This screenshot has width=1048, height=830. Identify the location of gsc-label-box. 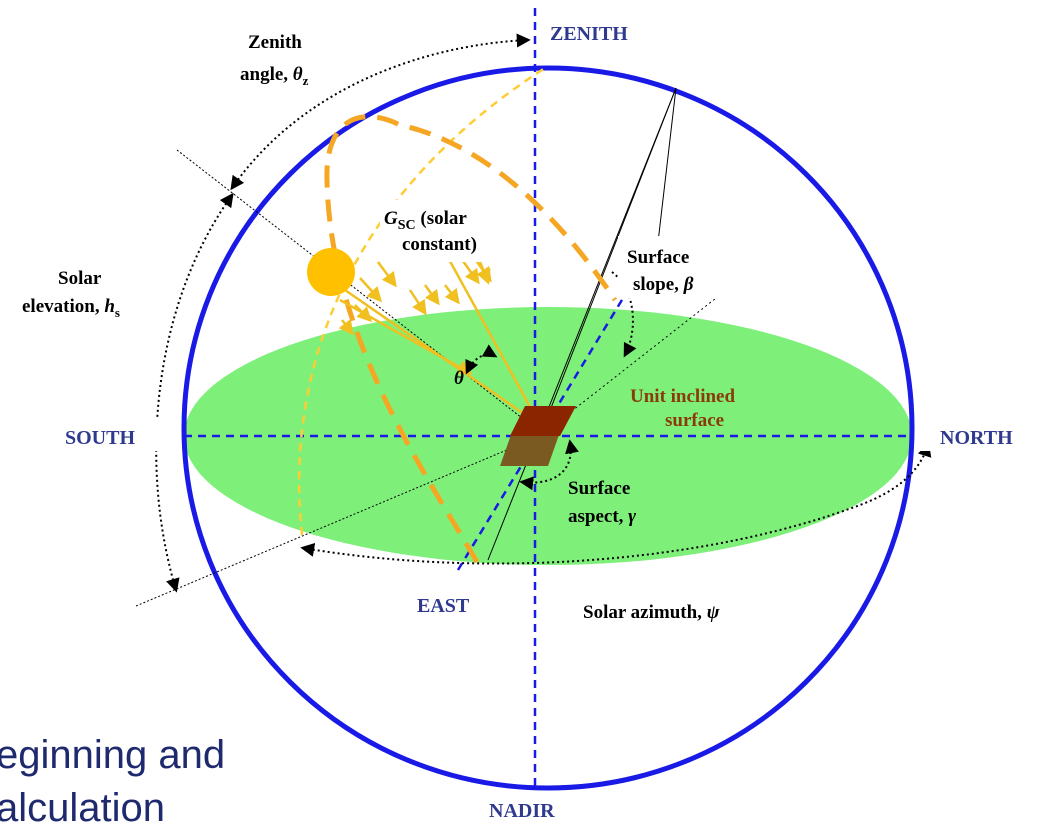
(441, 231).